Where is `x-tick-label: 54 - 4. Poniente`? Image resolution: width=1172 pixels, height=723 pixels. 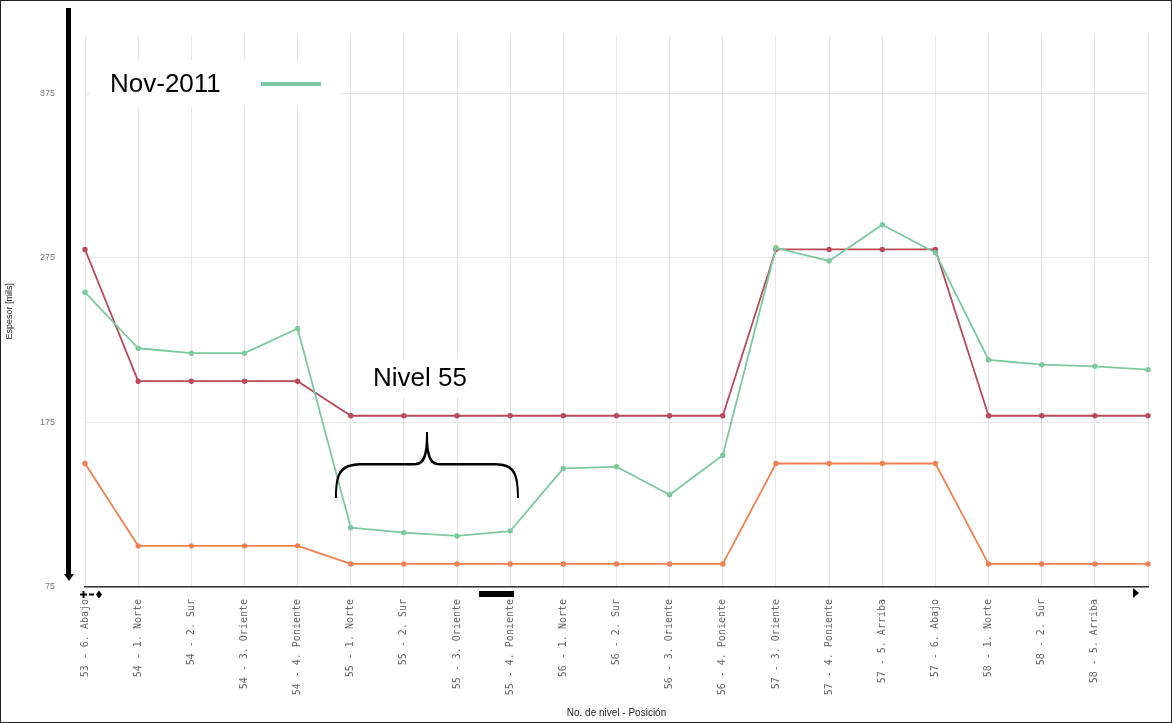 x-tick-label: 54 - 4. Poniente is located at coordinates (297, 647).